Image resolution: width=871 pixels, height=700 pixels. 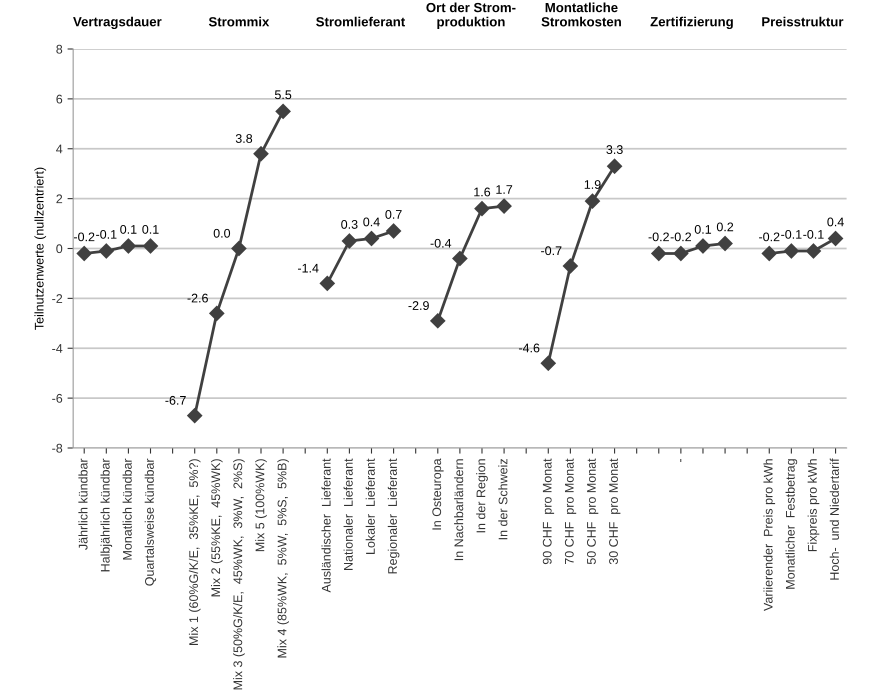 I want to click on data-label: 1.9, so click(x=592, y=184).